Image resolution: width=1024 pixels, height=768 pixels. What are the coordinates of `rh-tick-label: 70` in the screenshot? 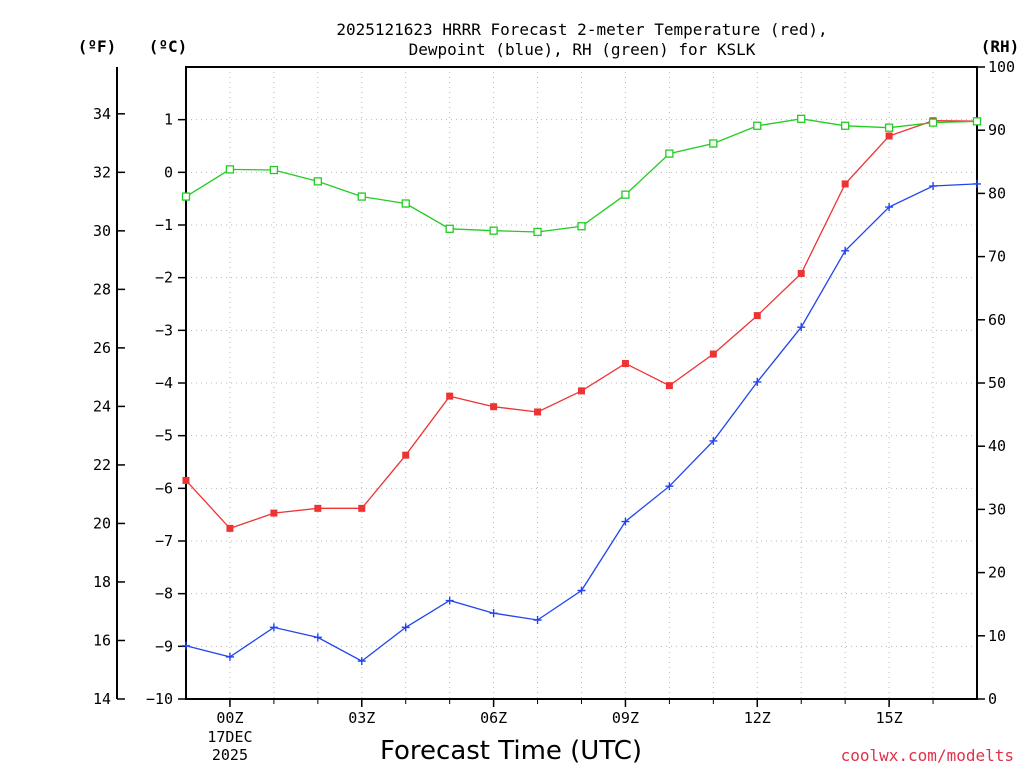 It's located at (997, 257).